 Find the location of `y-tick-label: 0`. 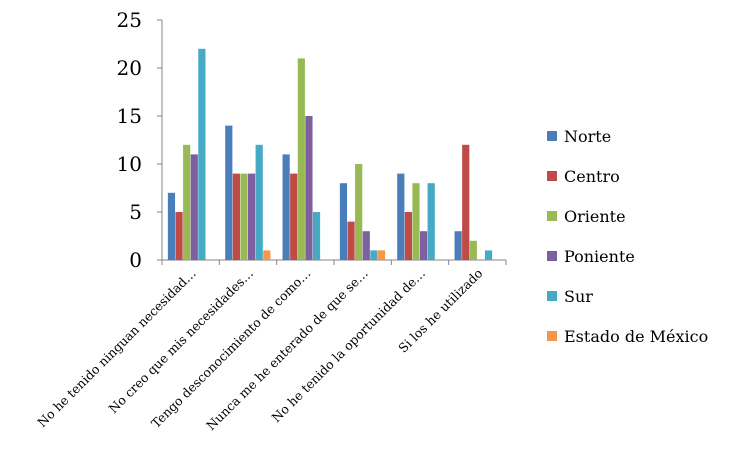

y-tick-label: 0 is located at coordinates (135, 260).